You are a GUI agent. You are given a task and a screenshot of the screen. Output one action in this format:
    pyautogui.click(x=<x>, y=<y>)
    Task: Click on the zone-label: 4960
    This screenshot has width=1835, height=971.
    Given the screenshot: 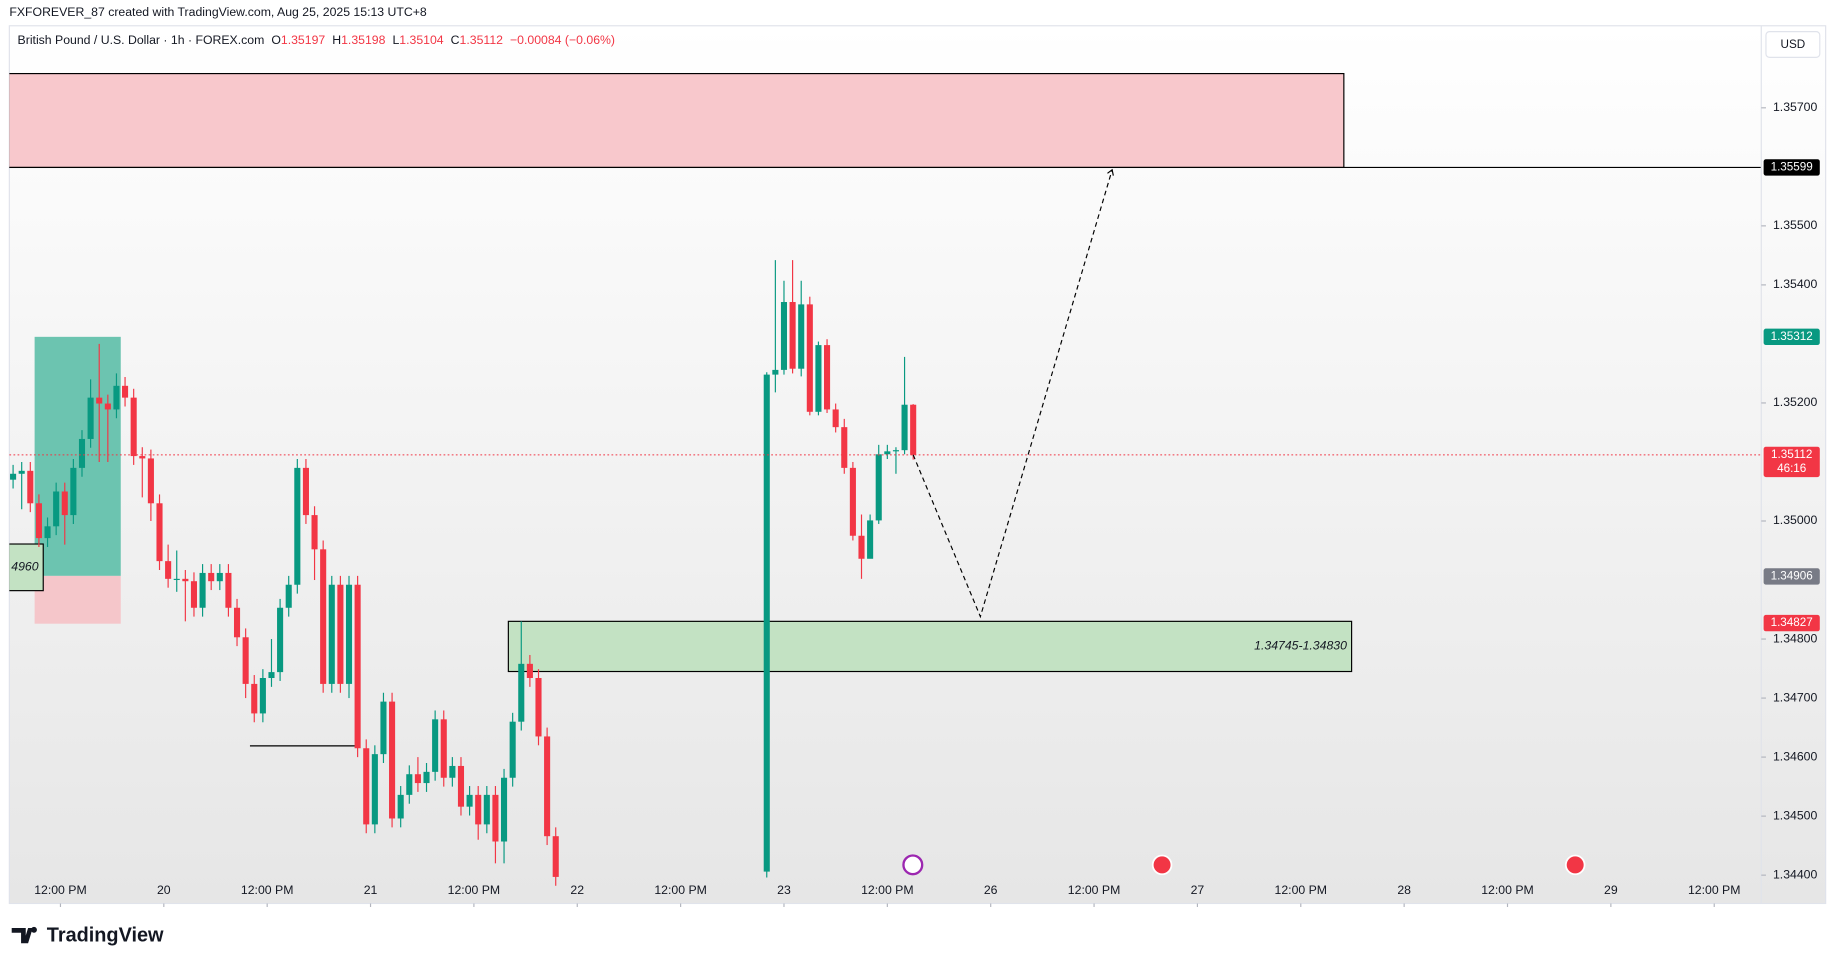 What is the action you would take?
    pyautogui.click(x=24, y=567)
    